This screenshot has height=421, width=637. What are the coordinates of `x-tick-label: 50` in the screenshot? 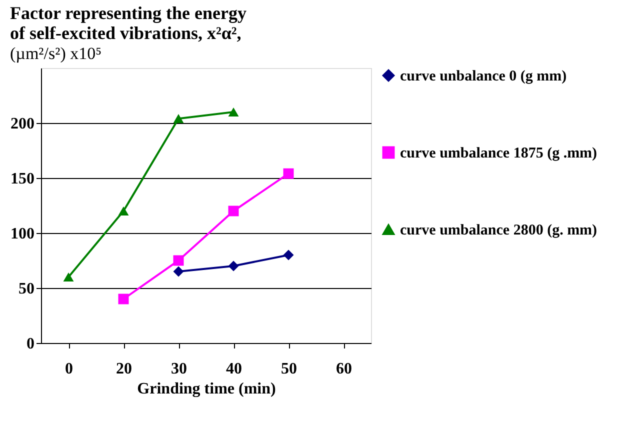 It's located at (289, 369).